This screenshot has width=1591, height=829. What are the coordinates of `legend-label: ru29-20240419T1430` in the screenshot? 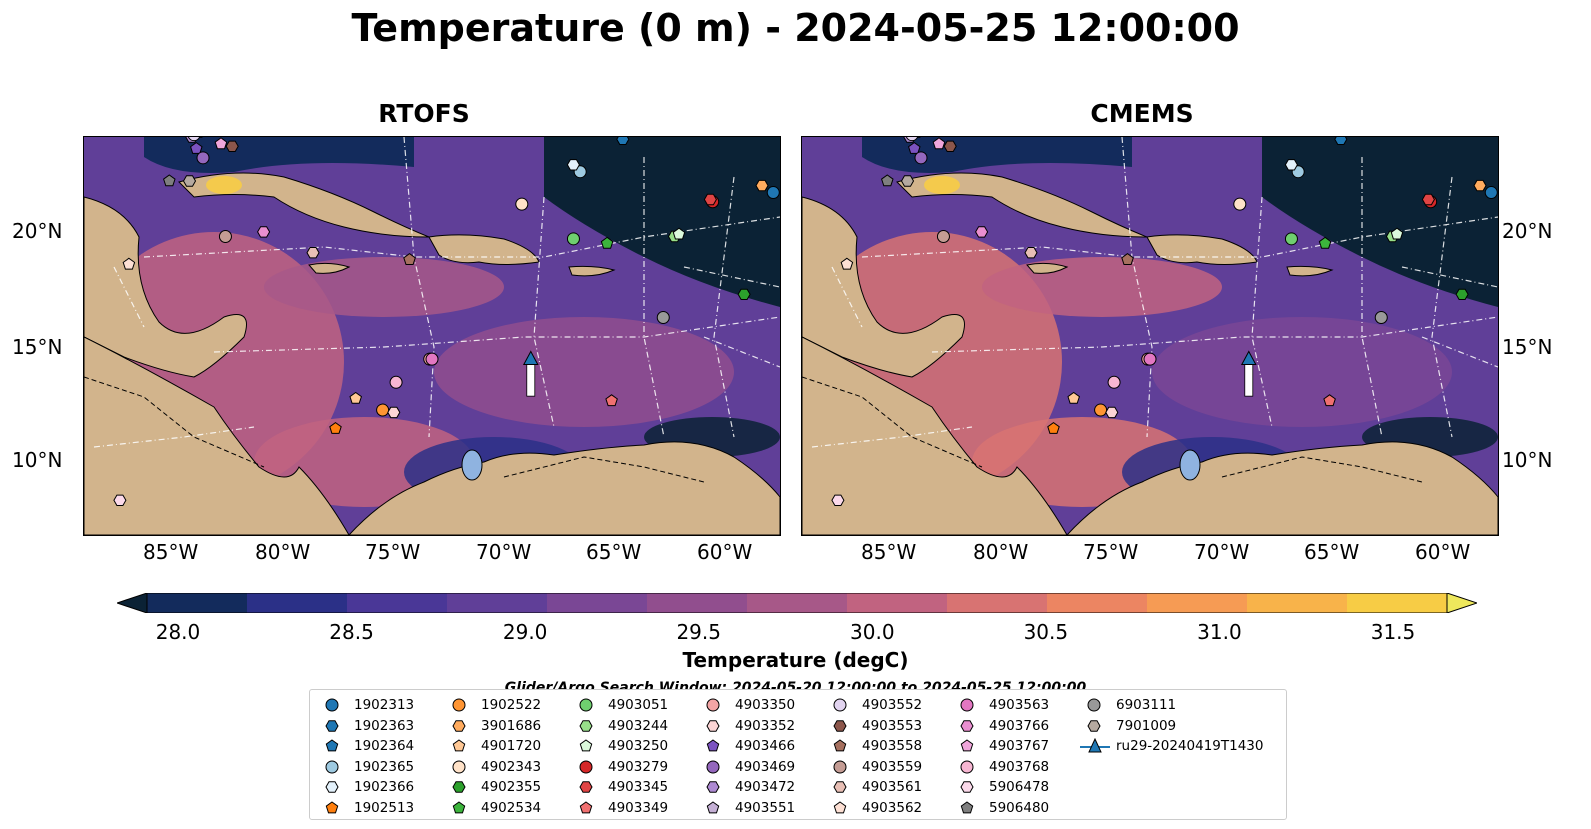 It's located at (1190, 746).